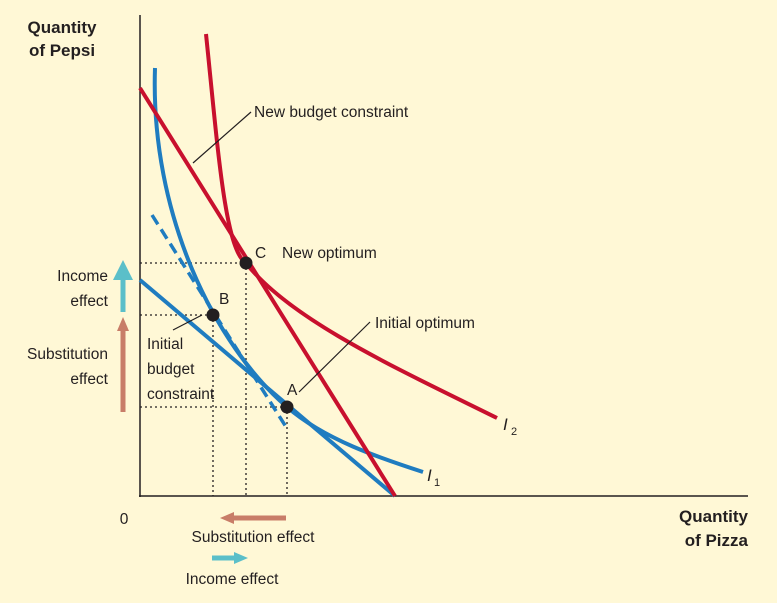 The width and height of the screenshot is (777, 603). Describe the element at coordinates (187, 322) in the screenshot. I see `initial-budget-leader` at that location.